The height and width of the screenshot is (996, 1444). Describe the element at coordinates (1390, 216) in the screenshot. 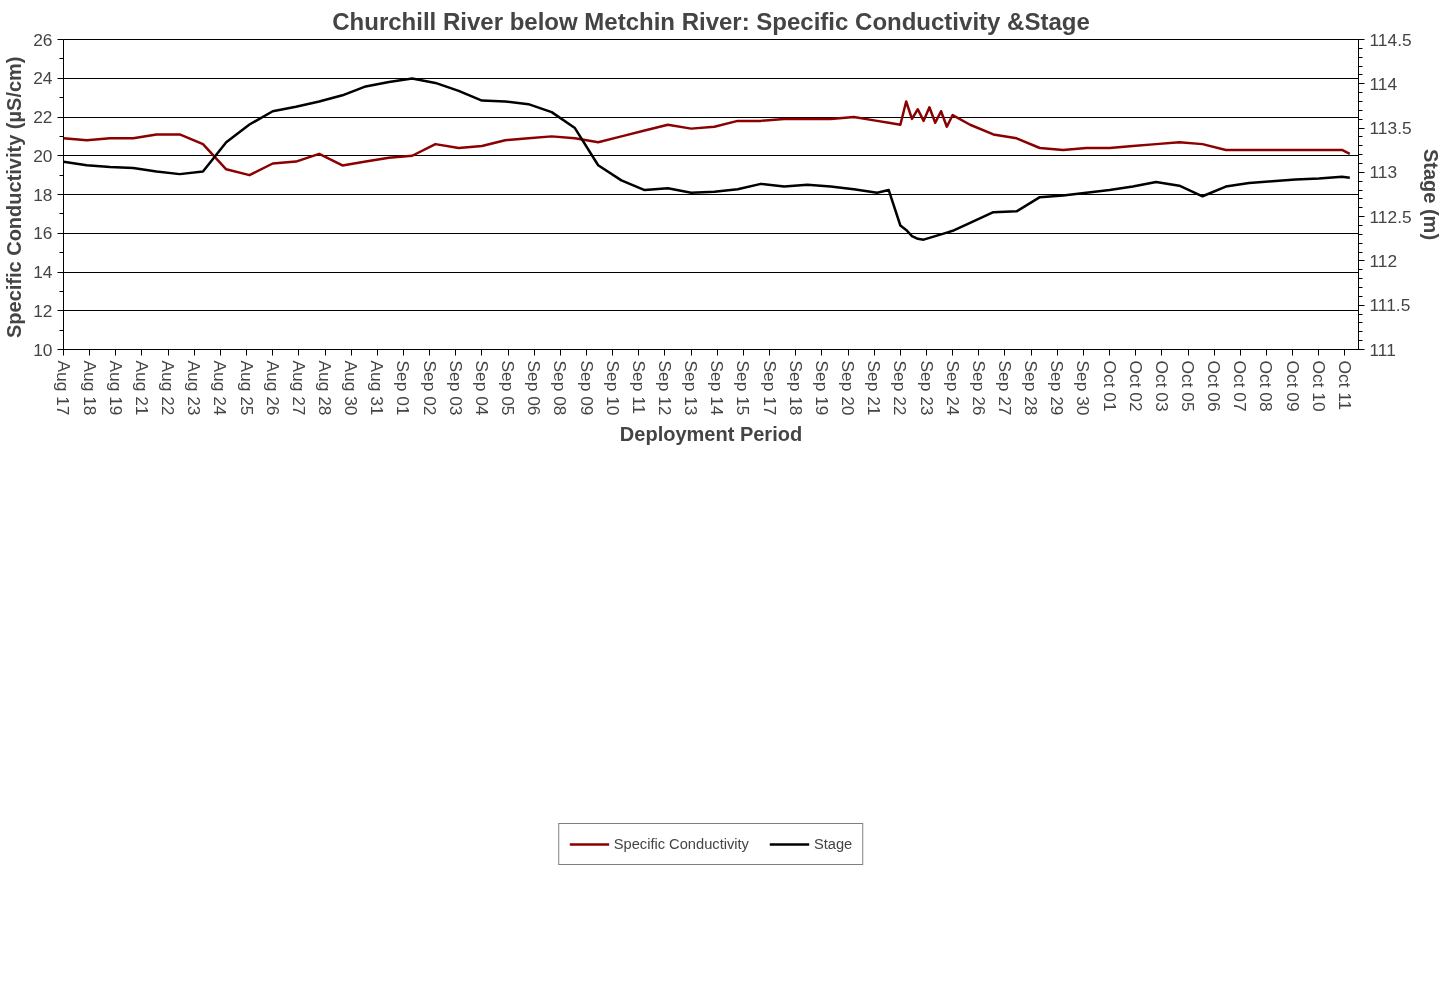

I see `y2-tick-label: 112.5` at that location.